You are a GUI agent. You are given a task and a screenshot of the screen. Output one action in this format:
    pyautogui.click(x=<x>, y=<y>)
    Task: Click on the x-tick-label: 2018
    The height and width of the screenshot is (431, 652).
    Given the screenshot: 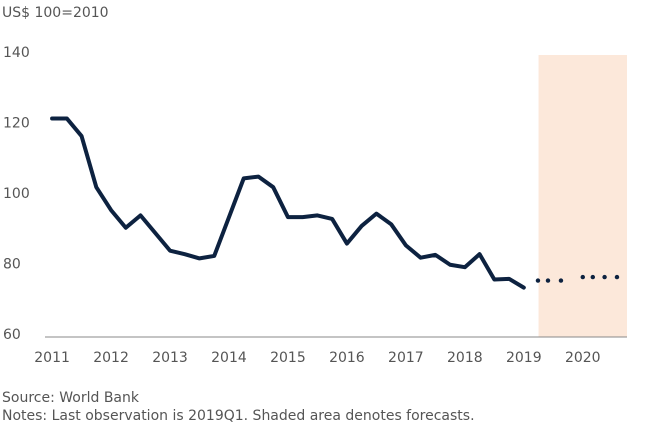 What is the action you would take?
    pyautogui.click(x=465, y=358)
    